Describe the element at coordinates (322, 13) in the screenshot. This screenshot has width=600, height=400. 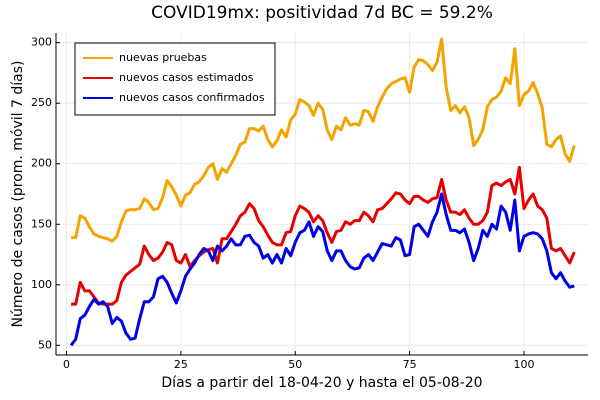
I see `chart-title: COVID19mx: positividad 7d BC = 59.2%` at that location.